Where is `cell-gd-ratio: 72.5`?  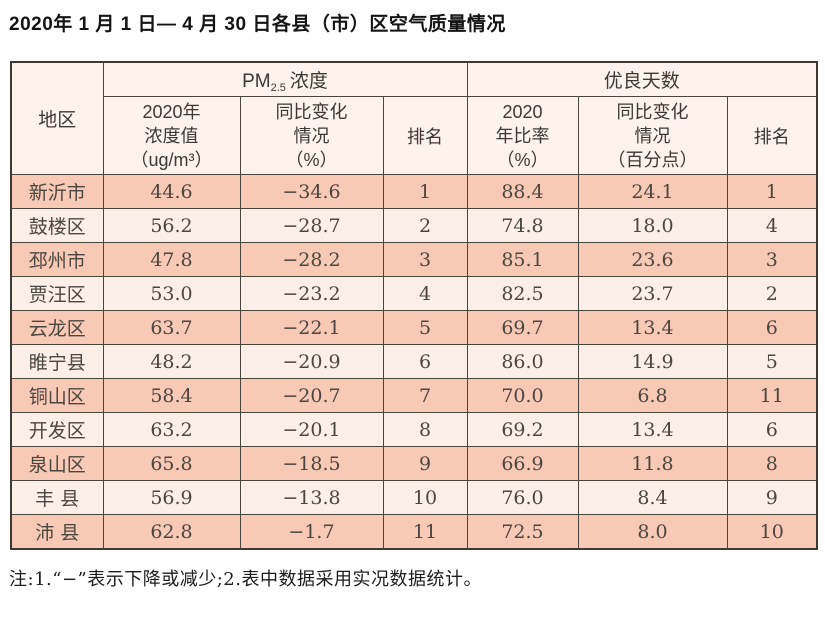 cell-gd-ratio: 72.5 is located at coordinates (522, 532).